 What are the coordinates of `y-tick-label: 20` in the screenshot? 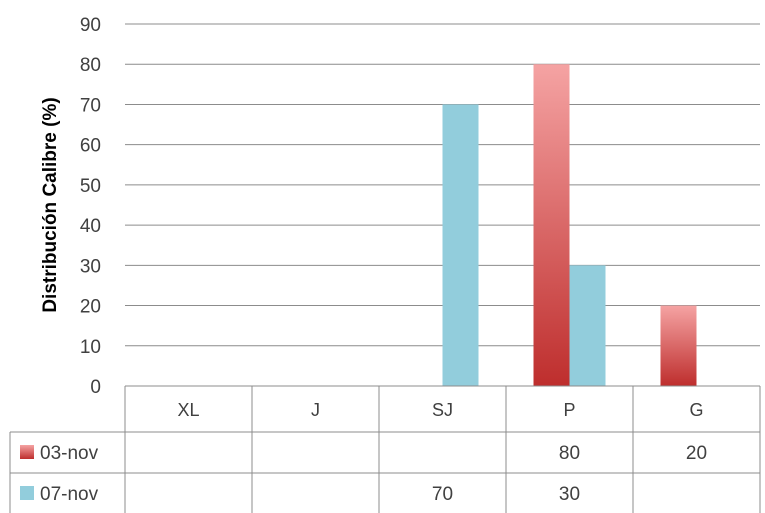 It's located at (90, 307).